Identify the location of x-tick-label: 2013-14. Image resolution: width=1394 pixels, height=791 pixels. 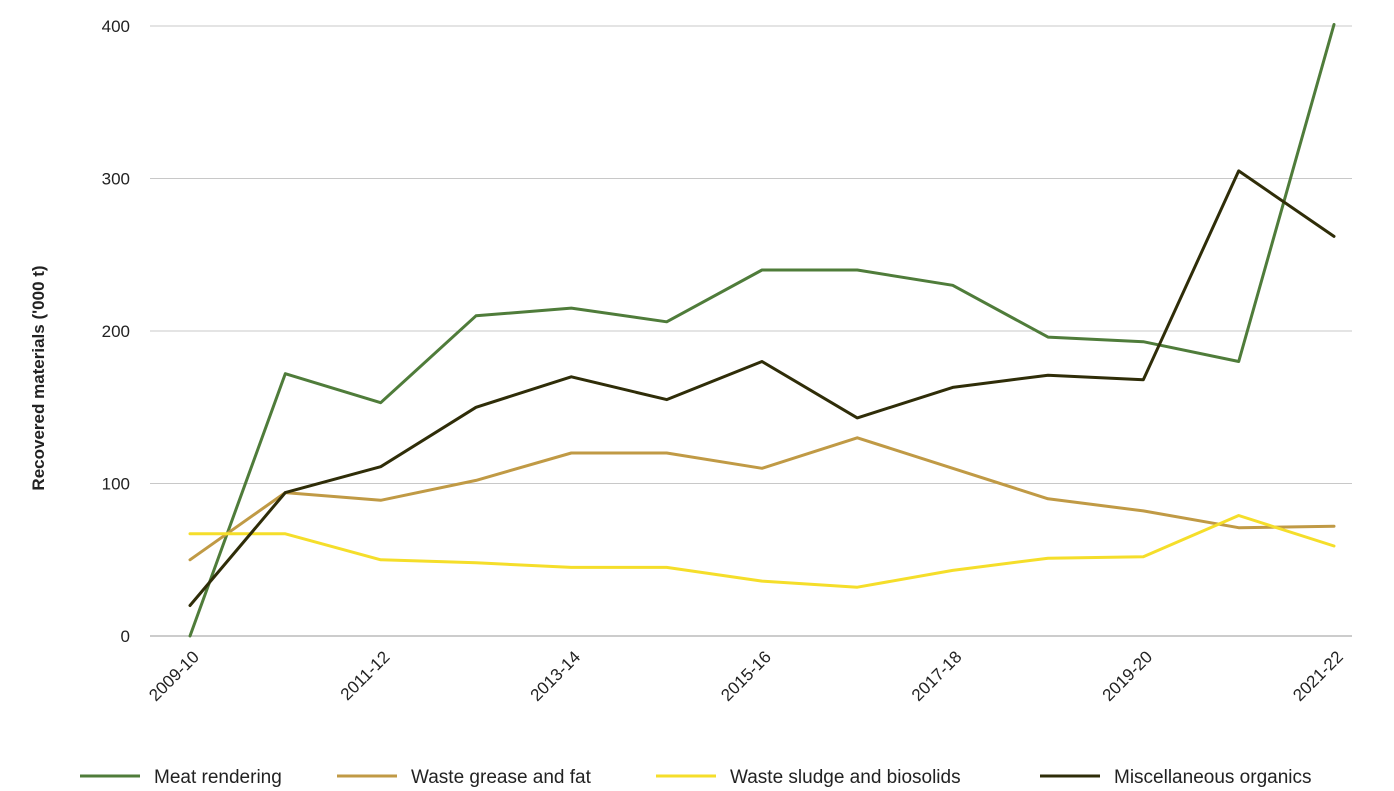
(556, 676).